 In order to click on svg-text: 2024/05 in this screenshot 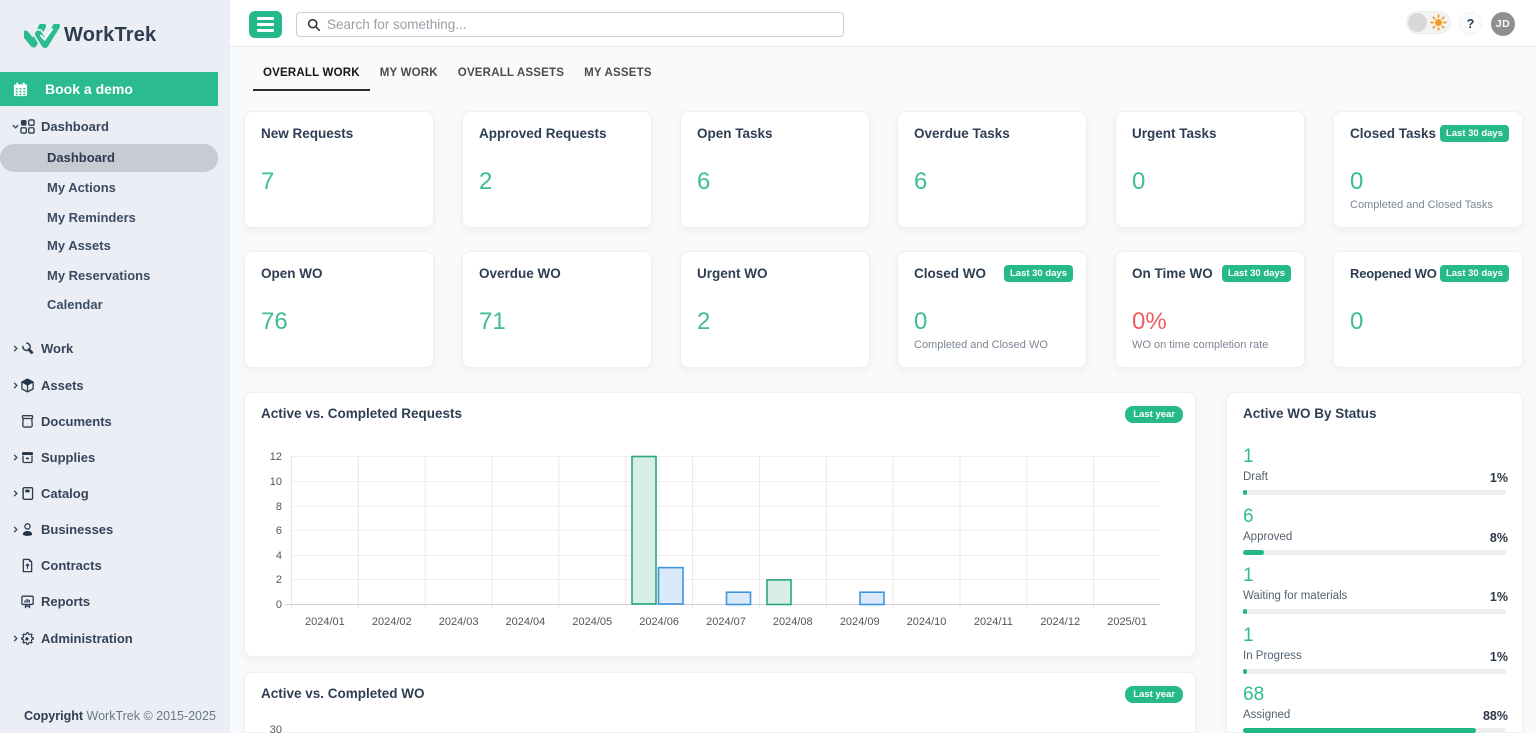, I will do `click(592, 622)`.